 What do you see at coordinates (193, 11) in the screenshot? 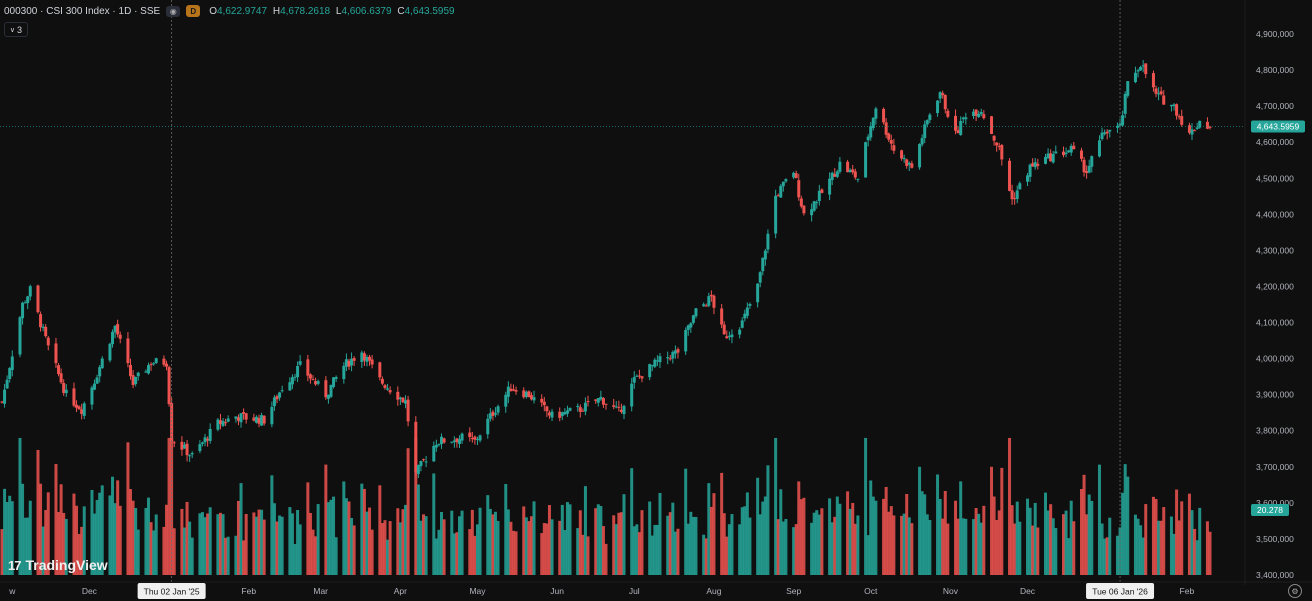
I see `data-badge: D` at bounding box center [193, 11].